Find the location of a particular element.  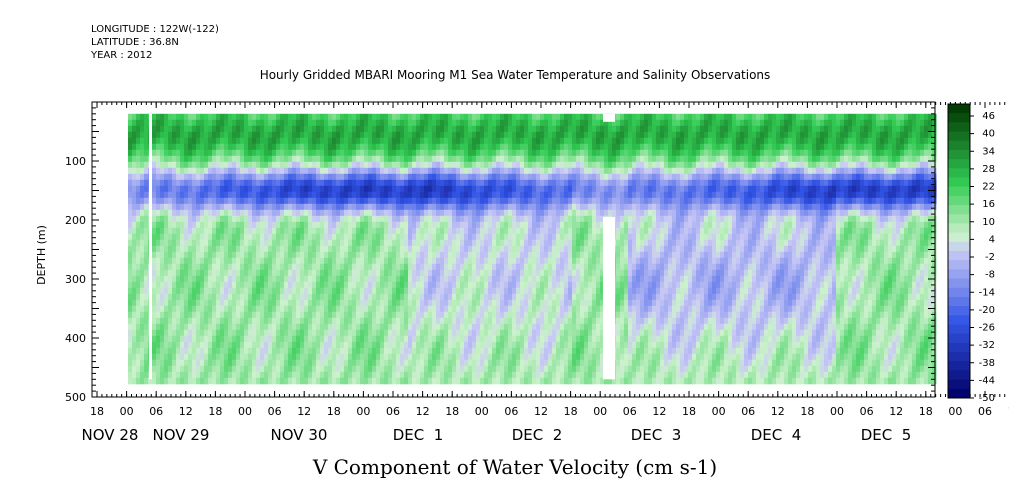

colorbar-level-label: 16 is located at coordinates (988, 204).